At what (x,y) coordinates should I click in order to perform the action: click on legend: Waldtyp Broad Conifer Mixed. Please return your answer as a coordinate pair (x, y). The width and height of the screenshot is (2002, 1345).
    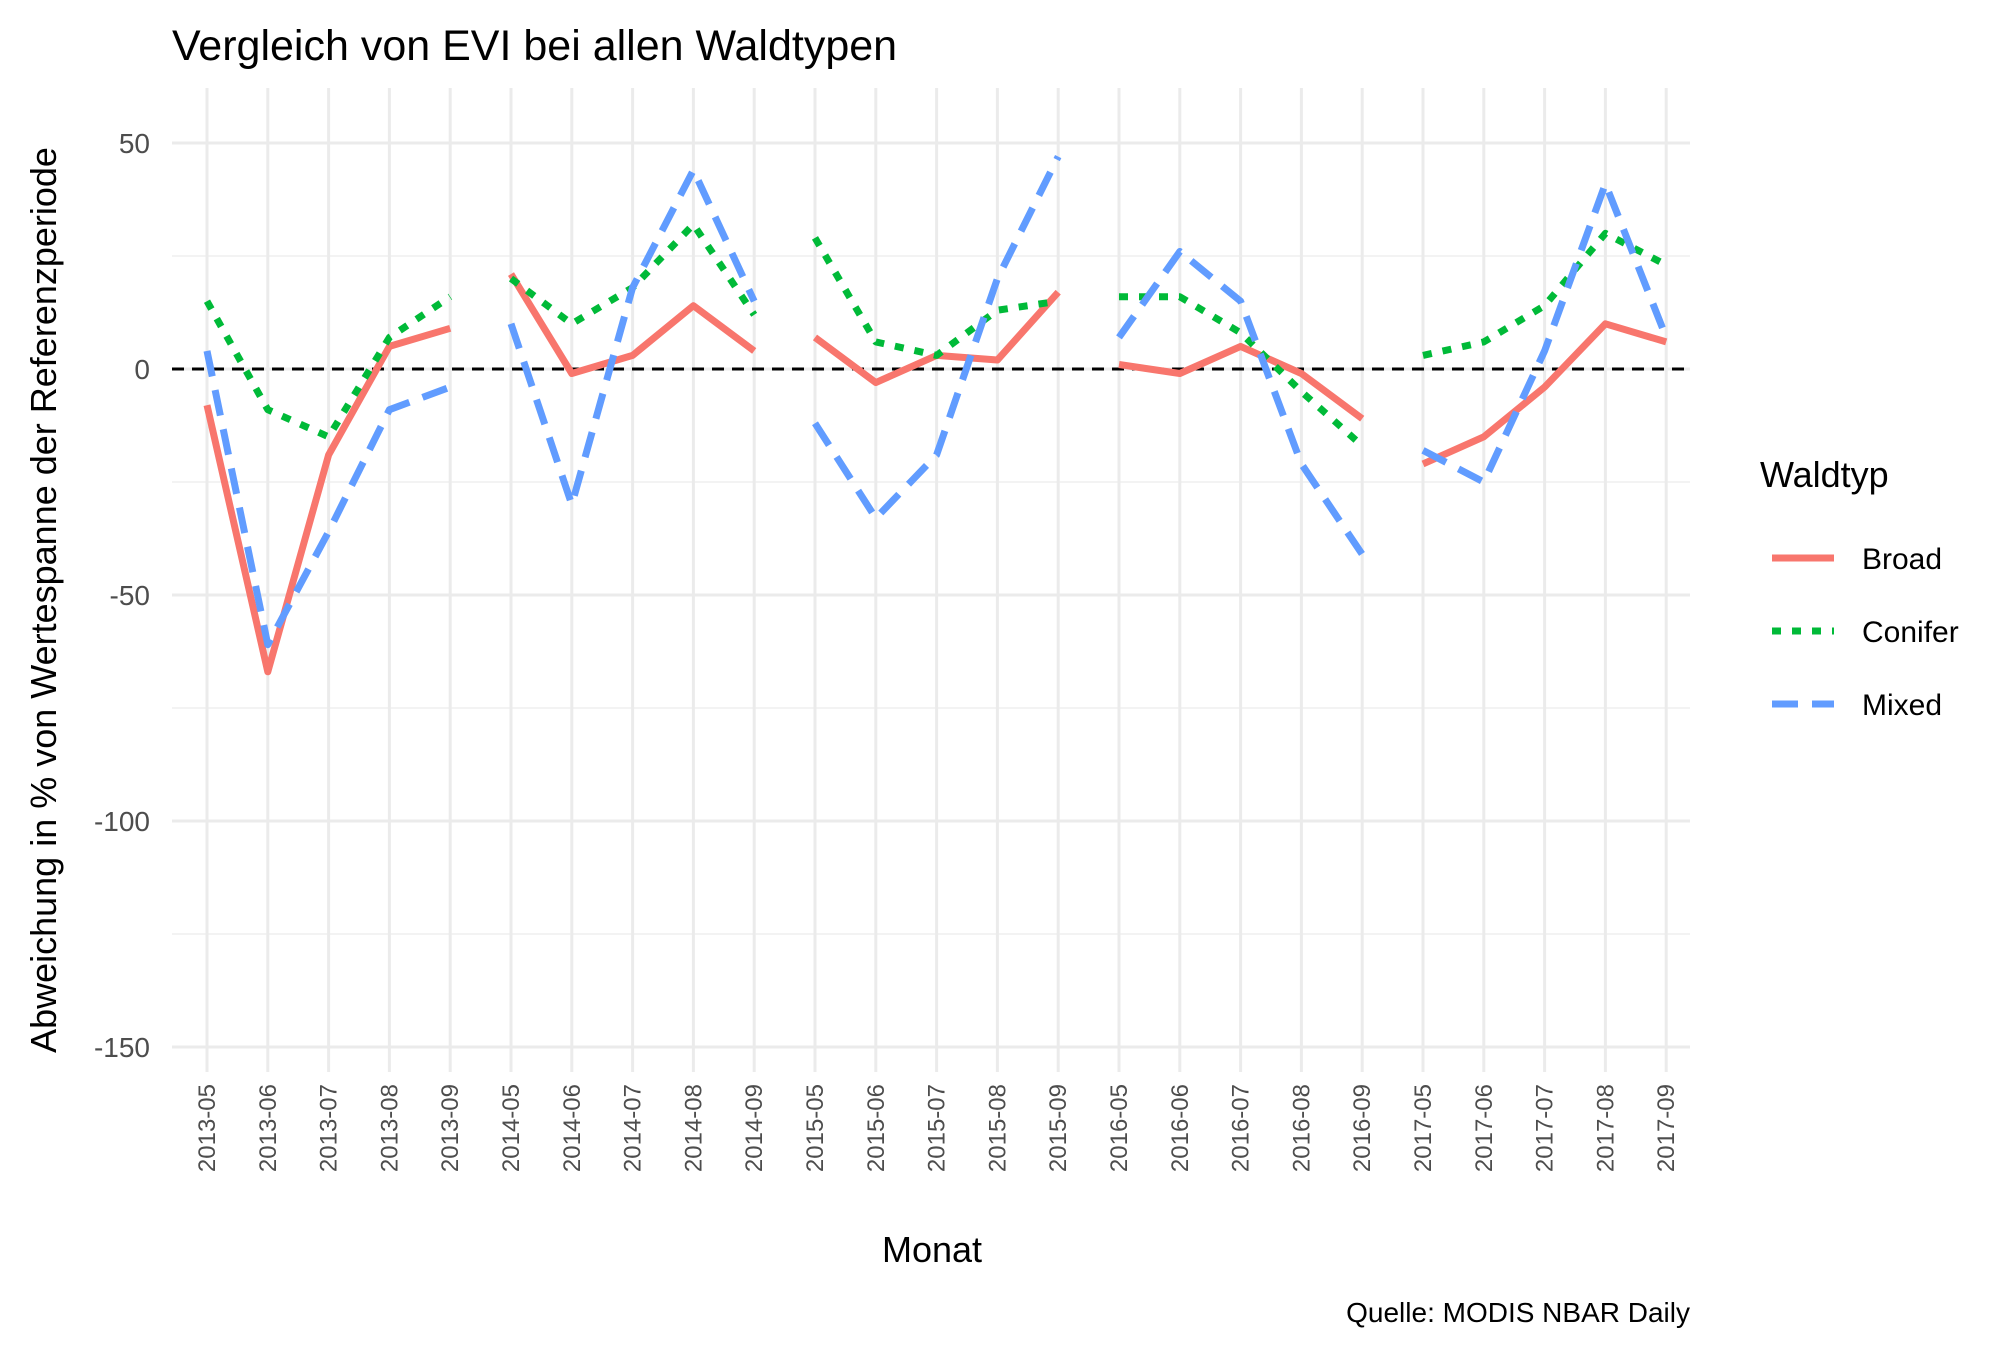
    Looking at the image, I should click on (1859, 588).